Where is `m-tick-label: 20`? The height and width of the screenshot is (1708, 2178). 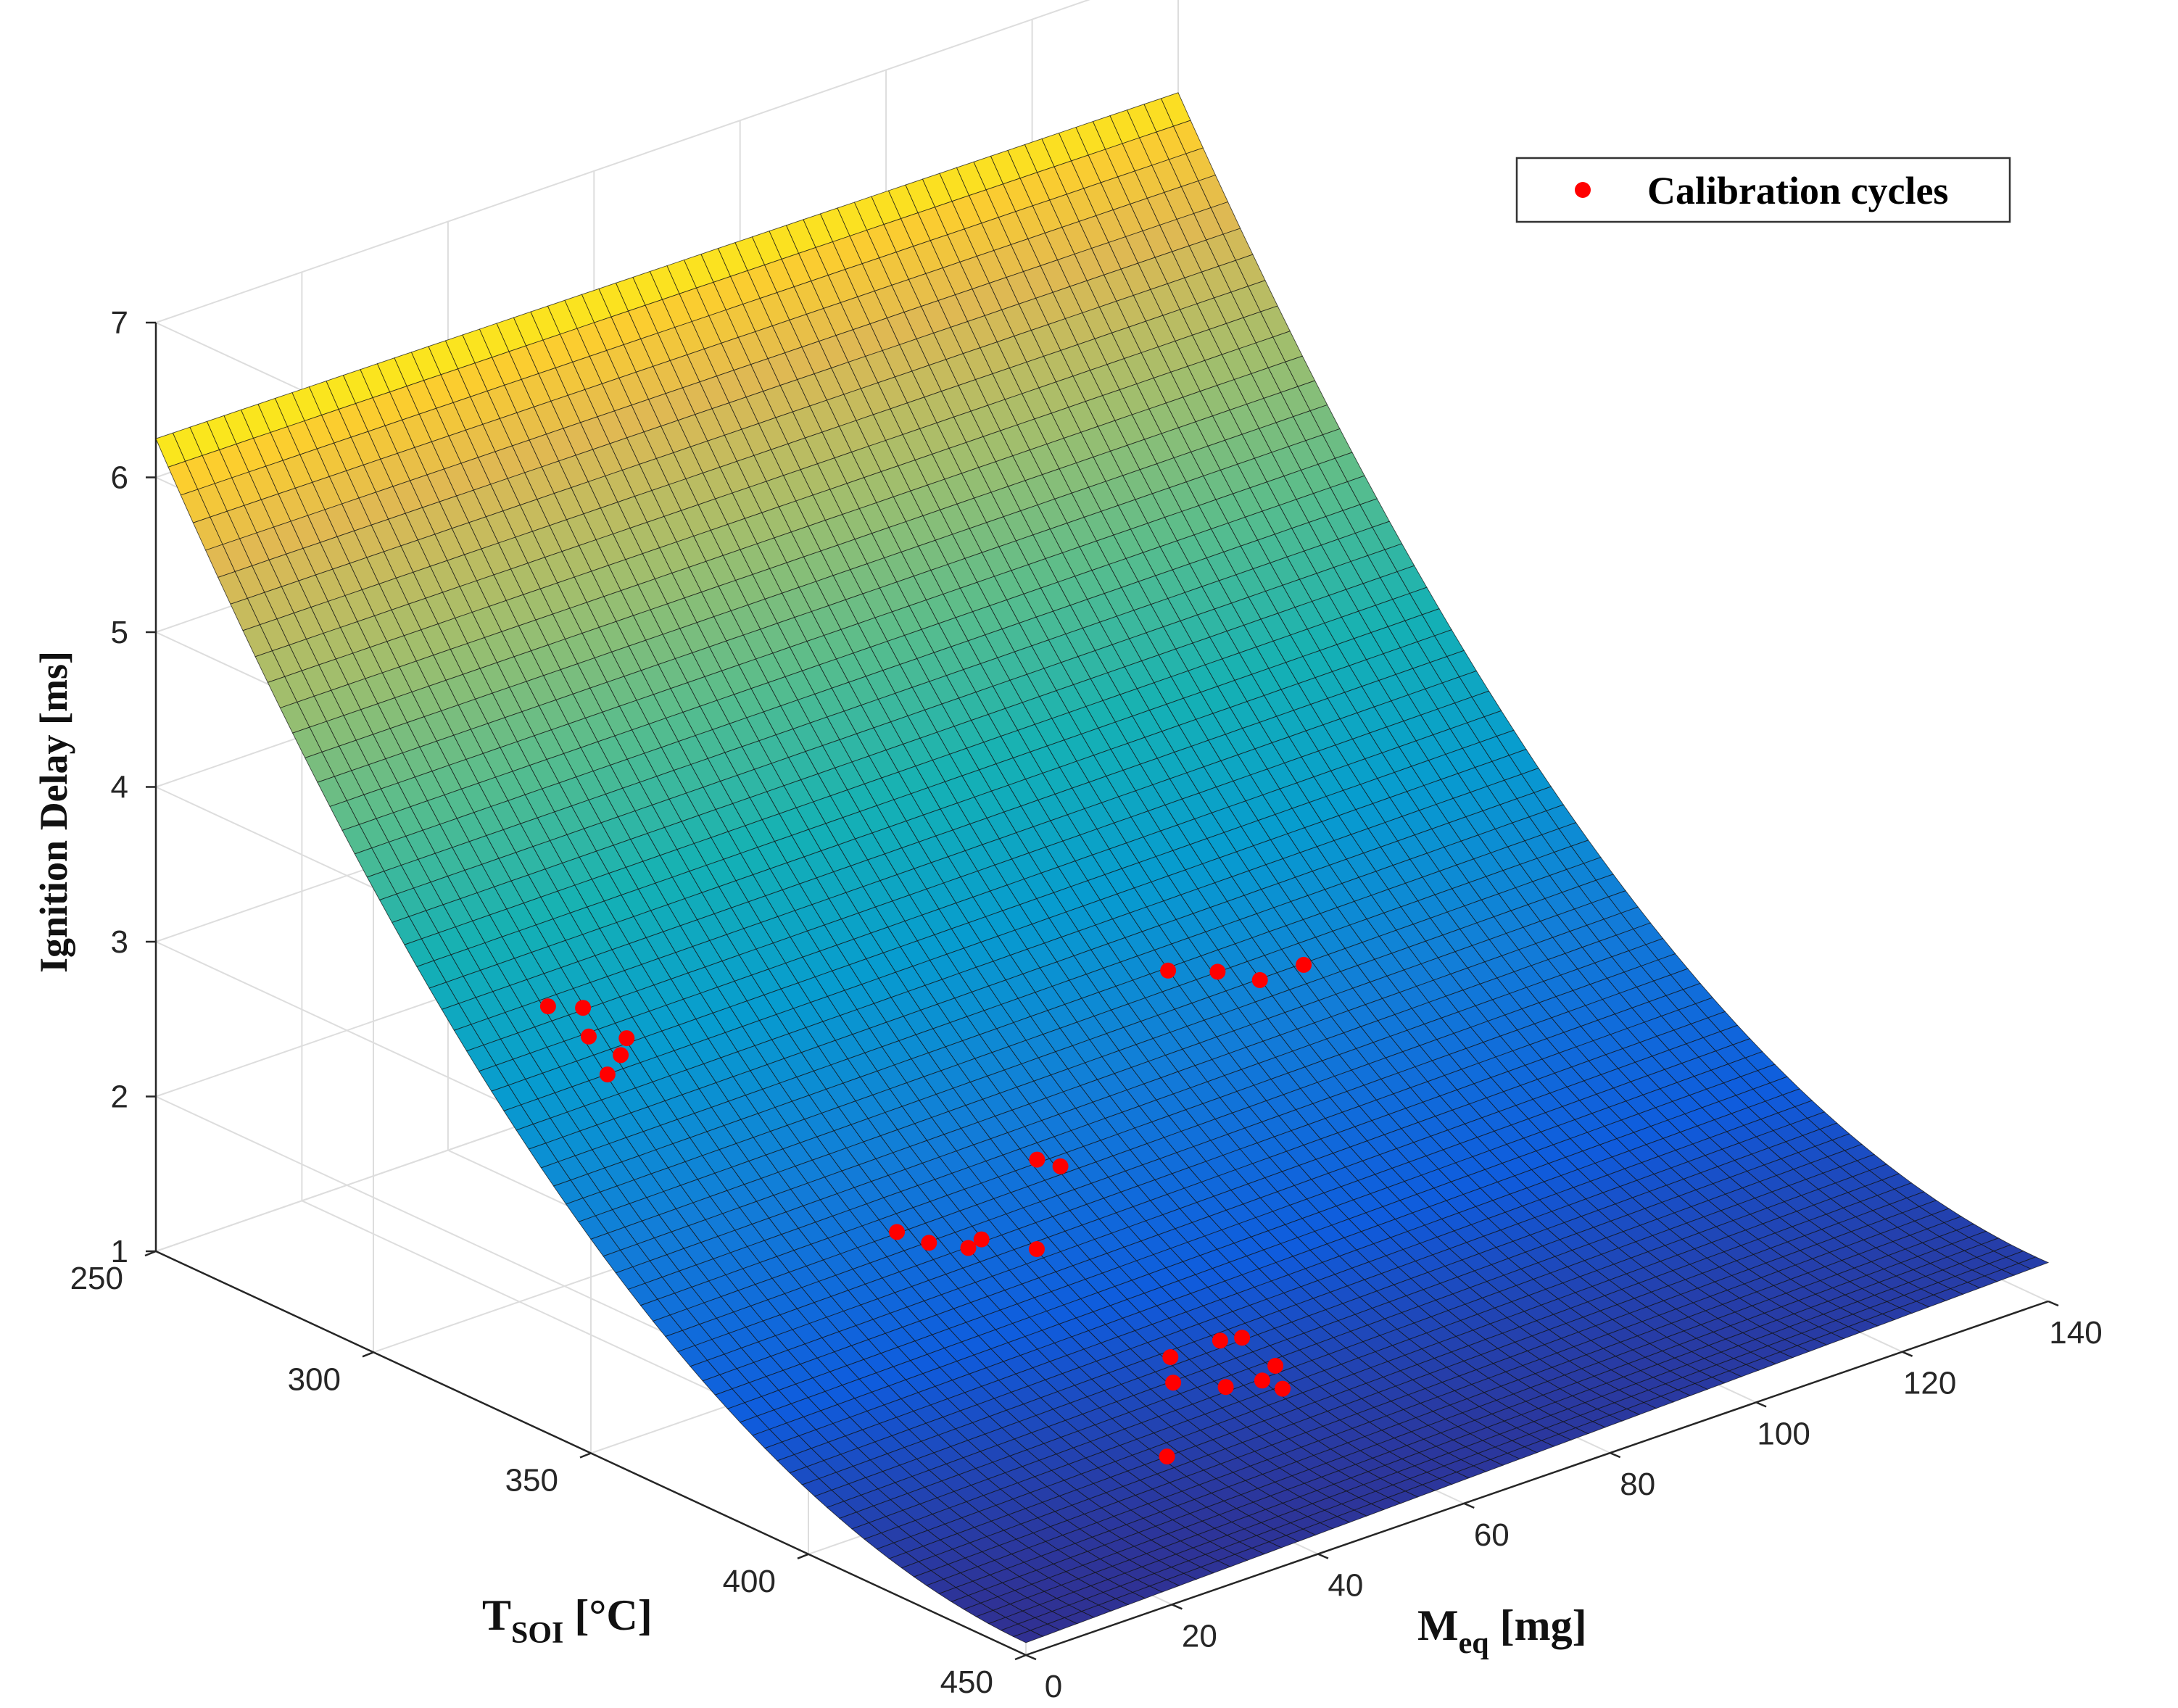 m-tick-label: 20 is located at coordinates (1199, 1636).